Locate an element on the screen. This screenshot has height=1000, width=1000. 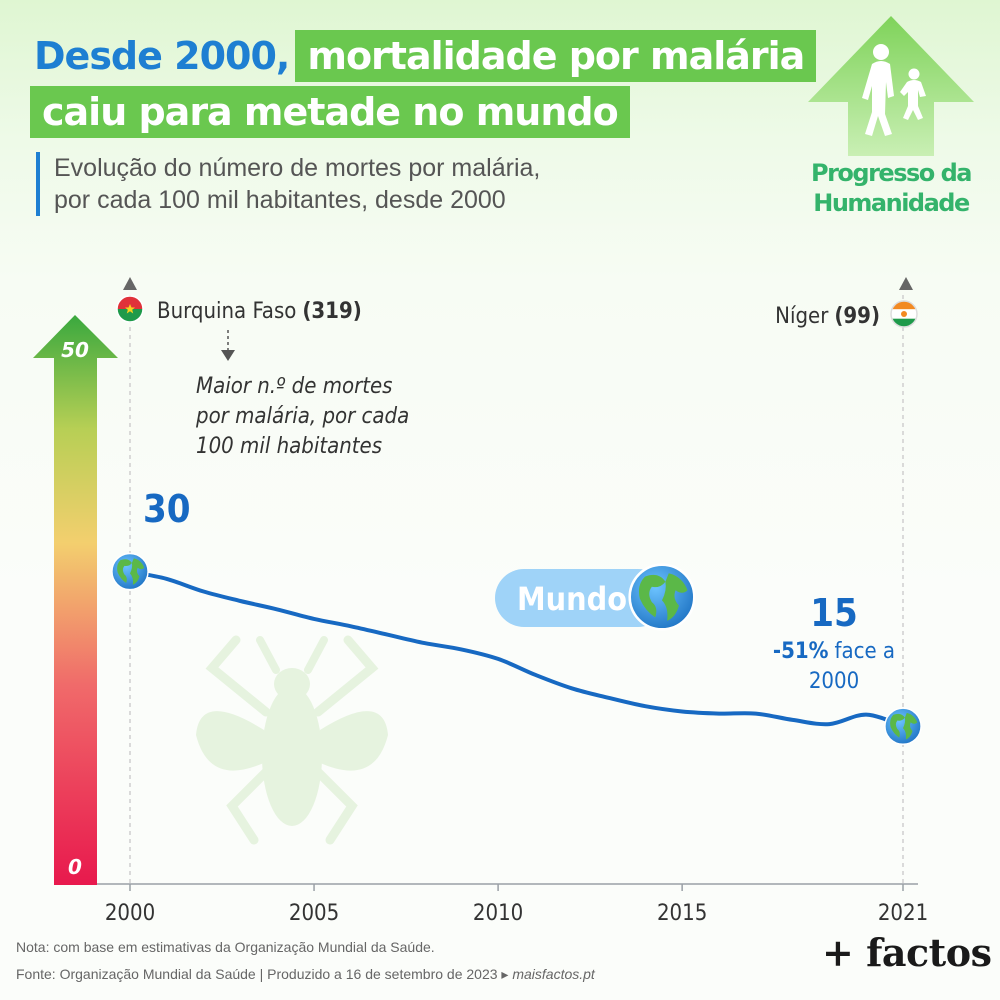
annotation-line-2: por malária, por cada is located at coordinates (302, 416).